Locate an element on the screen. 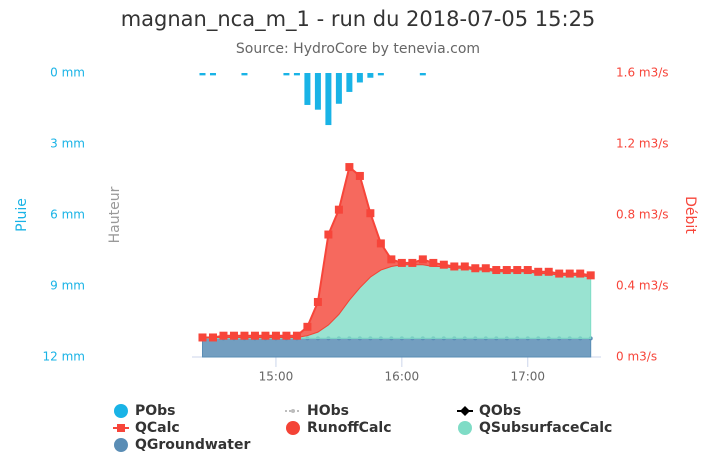  legend-item: QSubsurfaceCalc is located at coordinates (535, 428).